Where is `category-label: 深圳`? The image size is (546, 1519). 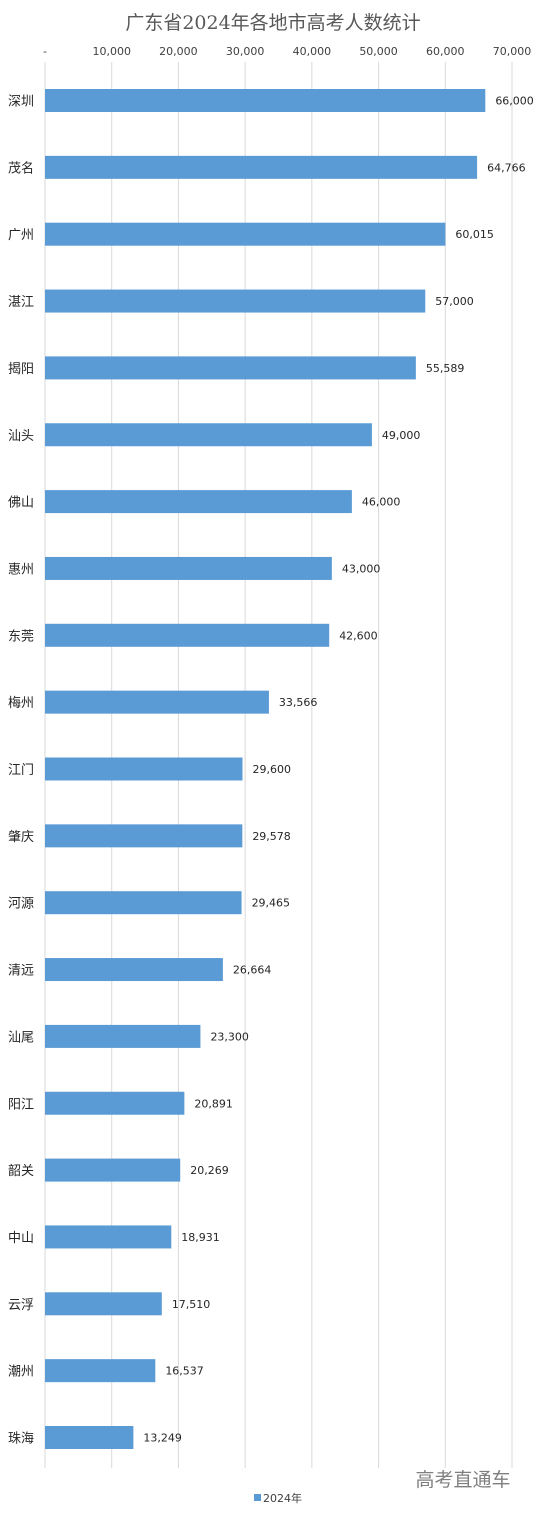 category-label: 深圳 is located at coordinates (21, 102).